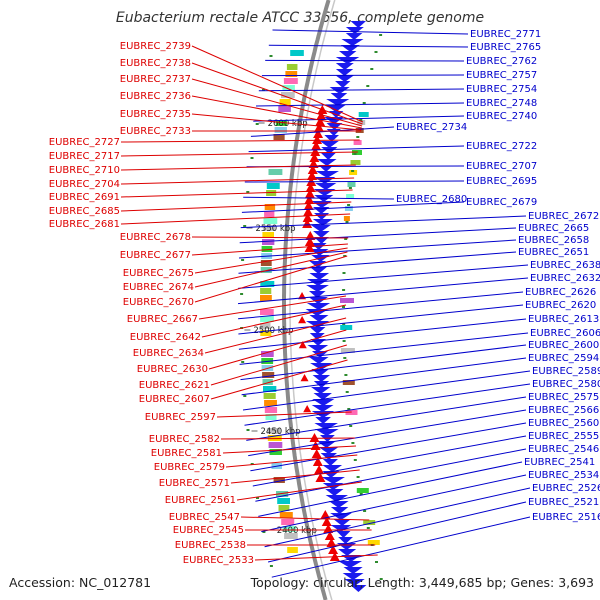  What do you see at coordinates (84, 142) in the screenshot?
I see `reverse-gene-label: EUBREC_2727` at bounding box center [84, 142].